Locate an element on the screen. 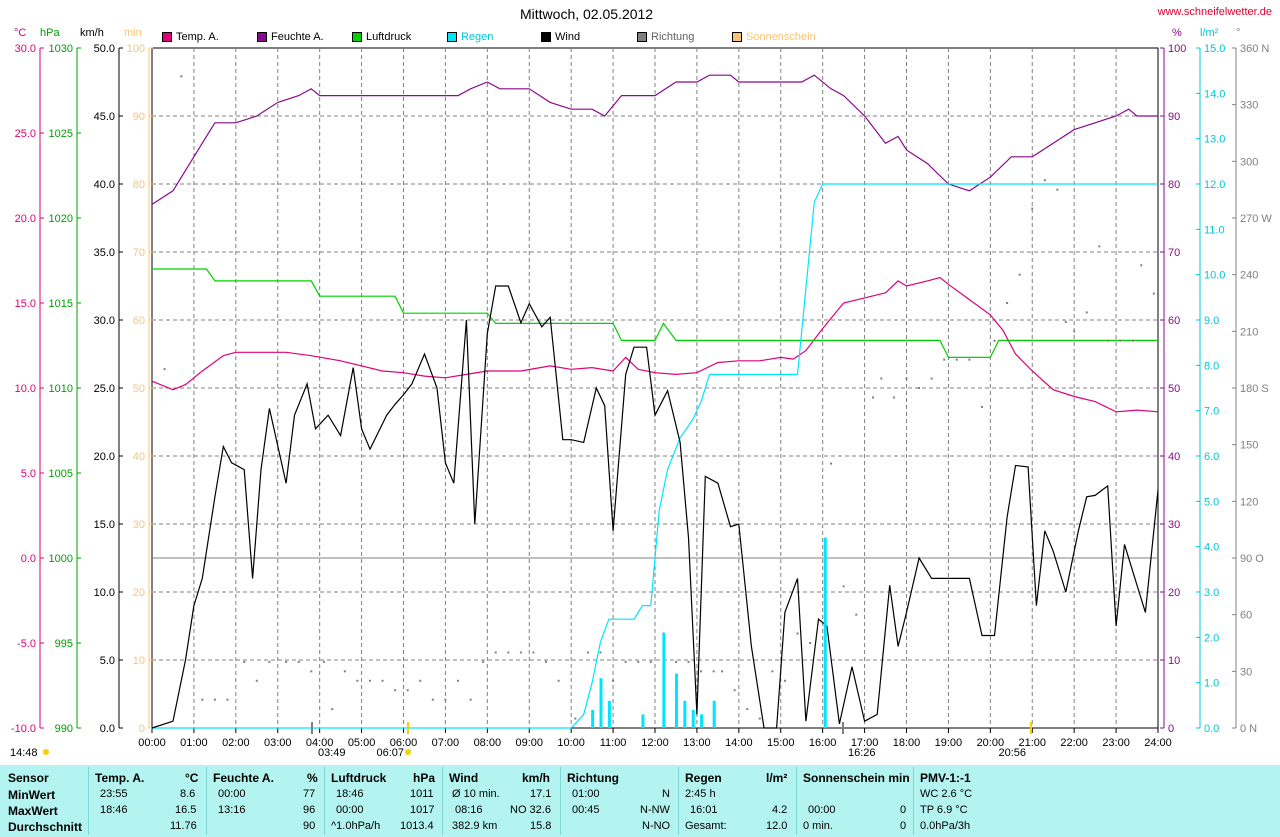 This screenshot has height=837, width=1280. legend-sunshine: Sonnenschein is located at coordinates (774, 37).